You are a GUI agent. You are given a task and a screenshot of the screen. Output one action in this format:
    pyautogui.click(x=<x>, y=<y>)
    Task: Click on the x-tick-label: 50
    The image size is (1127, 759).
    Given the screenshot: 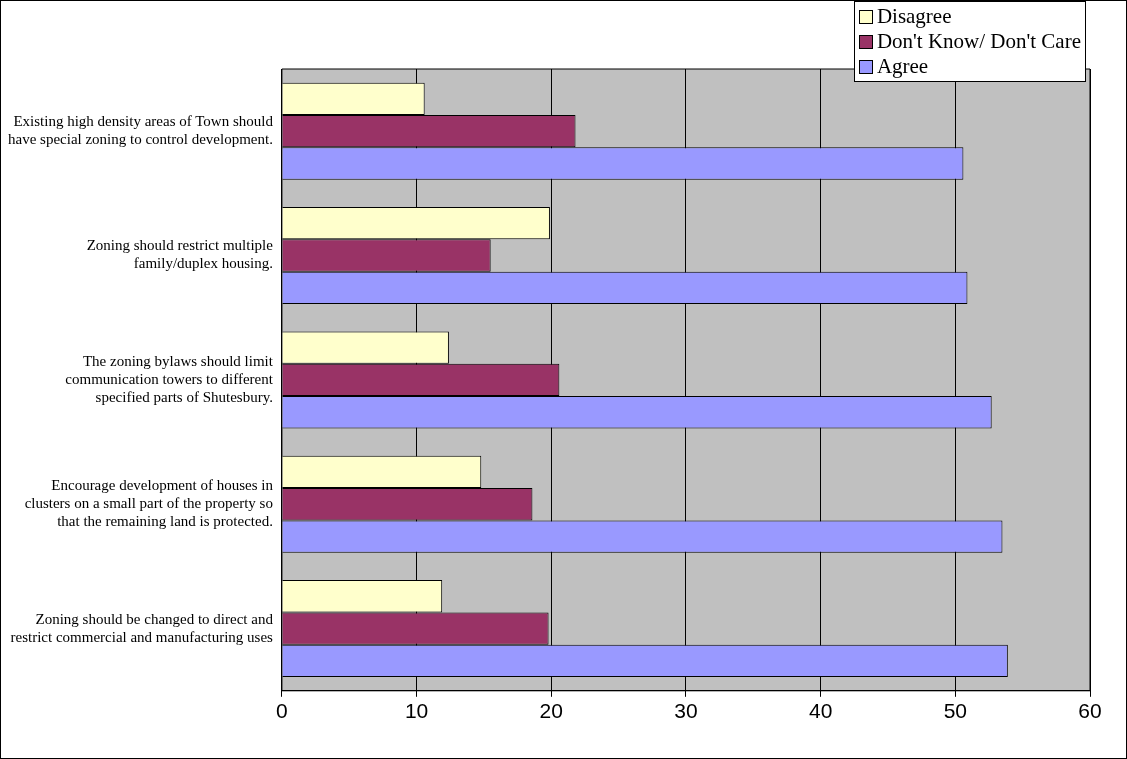 What is the action you would take?
    pyautogui.click(x=955, y=711)
    